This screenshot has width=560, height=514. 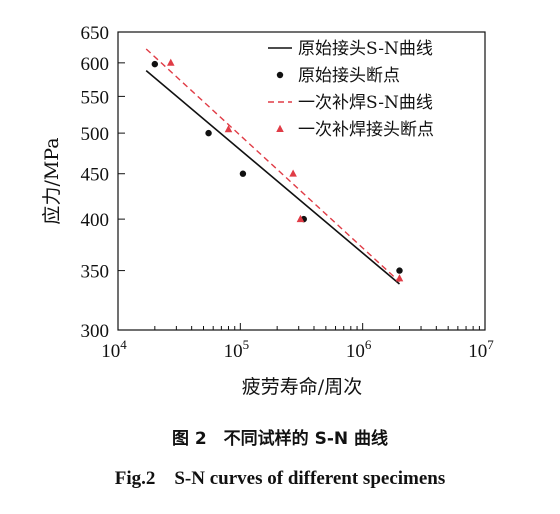 What do you see at coordinates (302, 387) in the screenshot?
I see `x-axis-label: 疲劳寿命/周次` at bounding box center [302, 387].